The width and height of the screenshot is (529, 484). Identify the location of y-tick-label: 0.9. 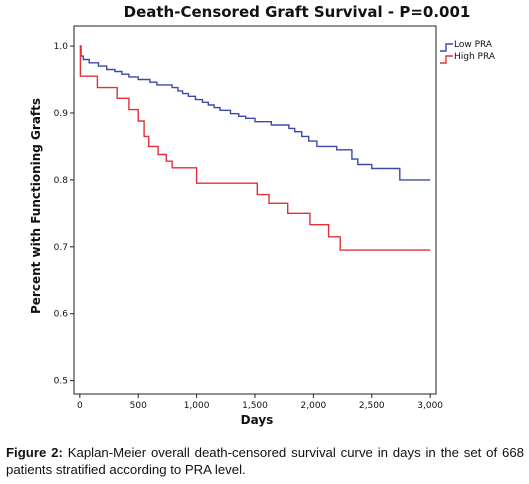
(61, 114).